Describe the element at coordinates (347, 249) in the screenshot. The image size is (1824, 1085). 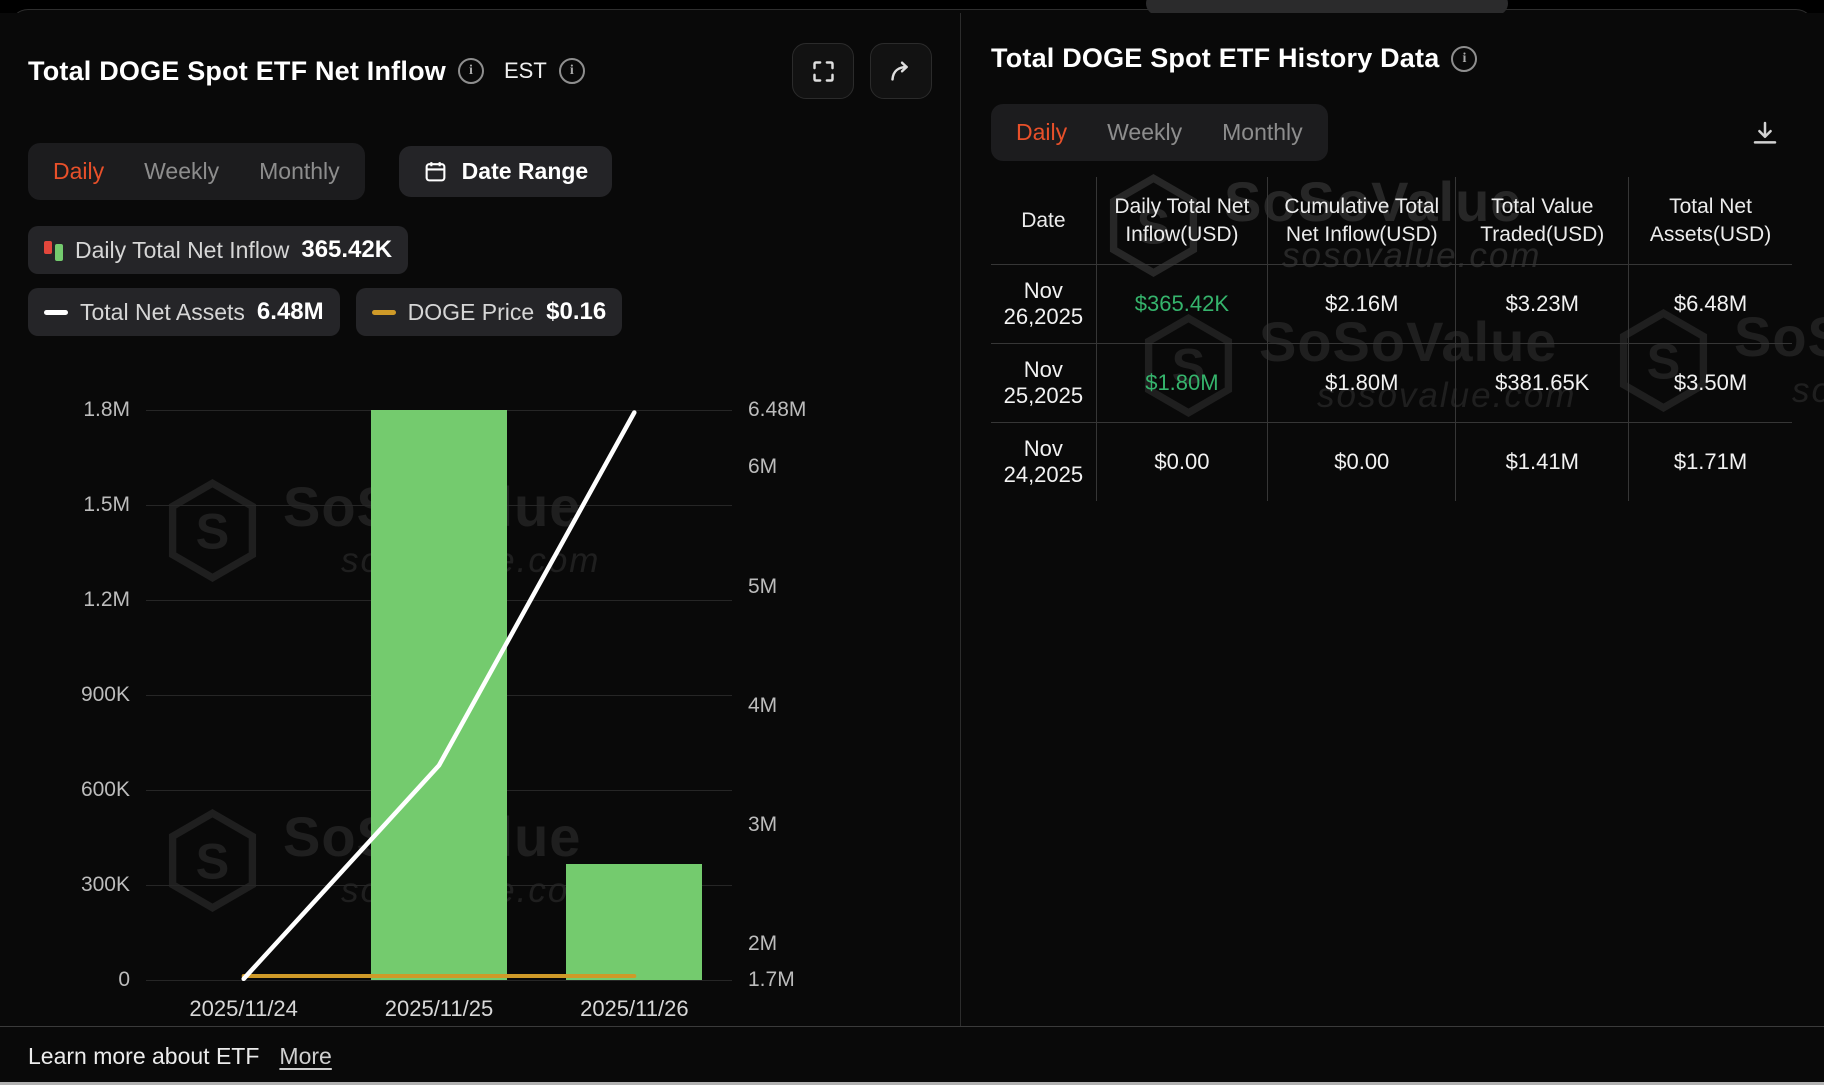
I see `legend-value: 365.42K` at that location.